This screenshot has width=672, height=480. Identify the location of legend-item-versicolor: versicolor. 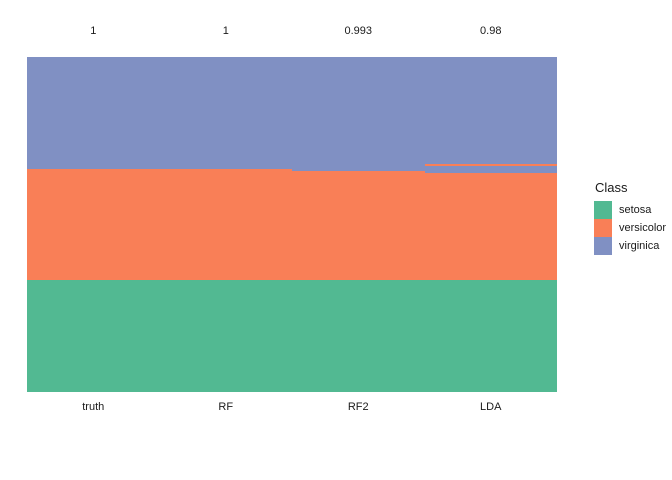
(633, 228).